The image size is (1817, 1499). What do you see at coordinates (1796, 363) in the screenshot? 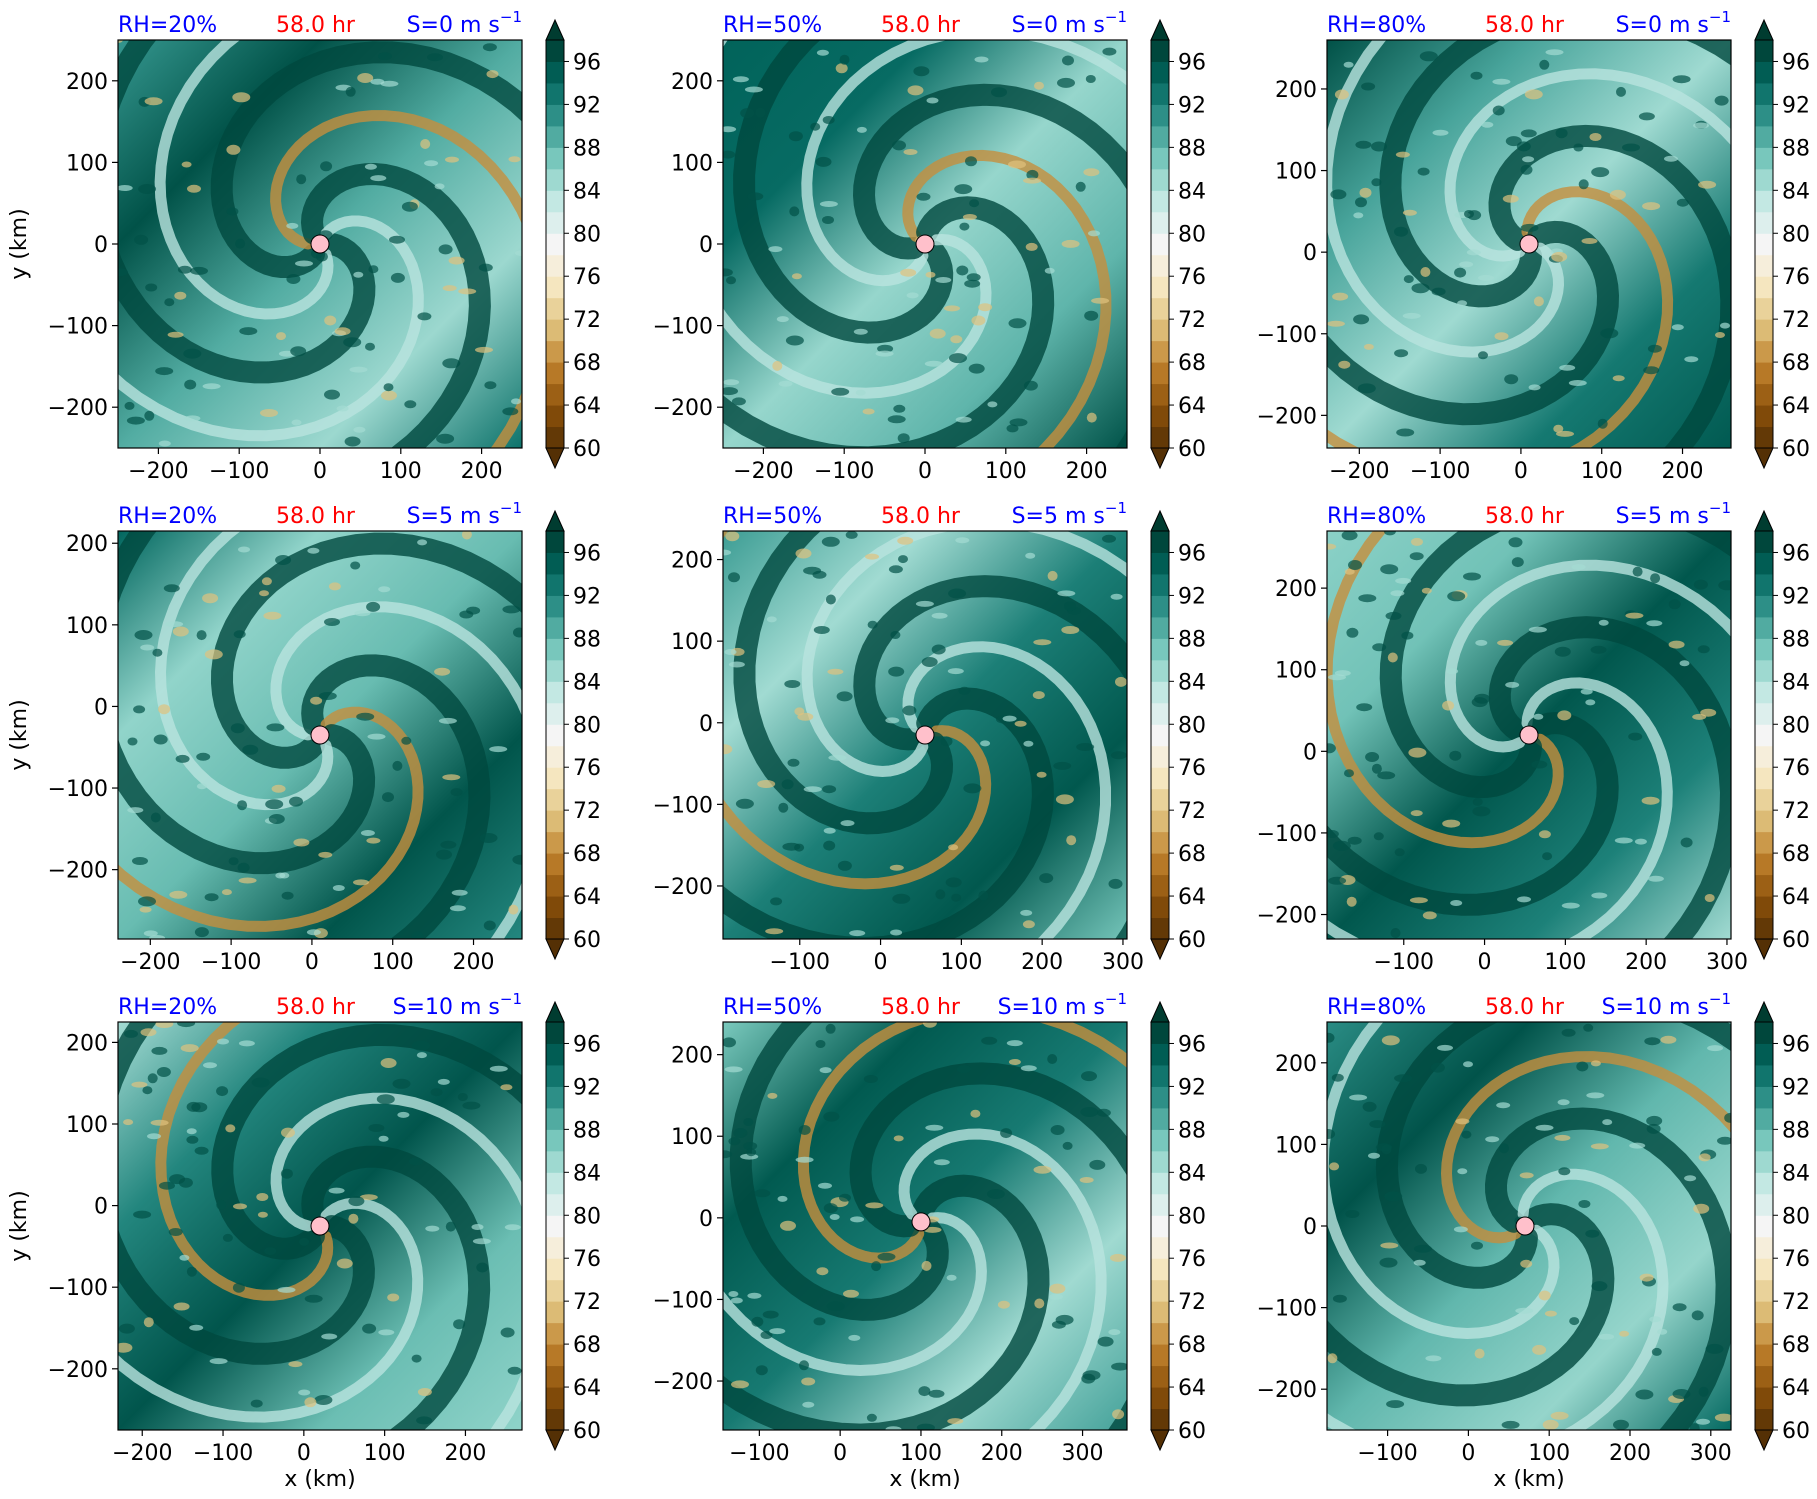
I see `colorbar-tick-label: 68` at bounding box center [1796, 363].